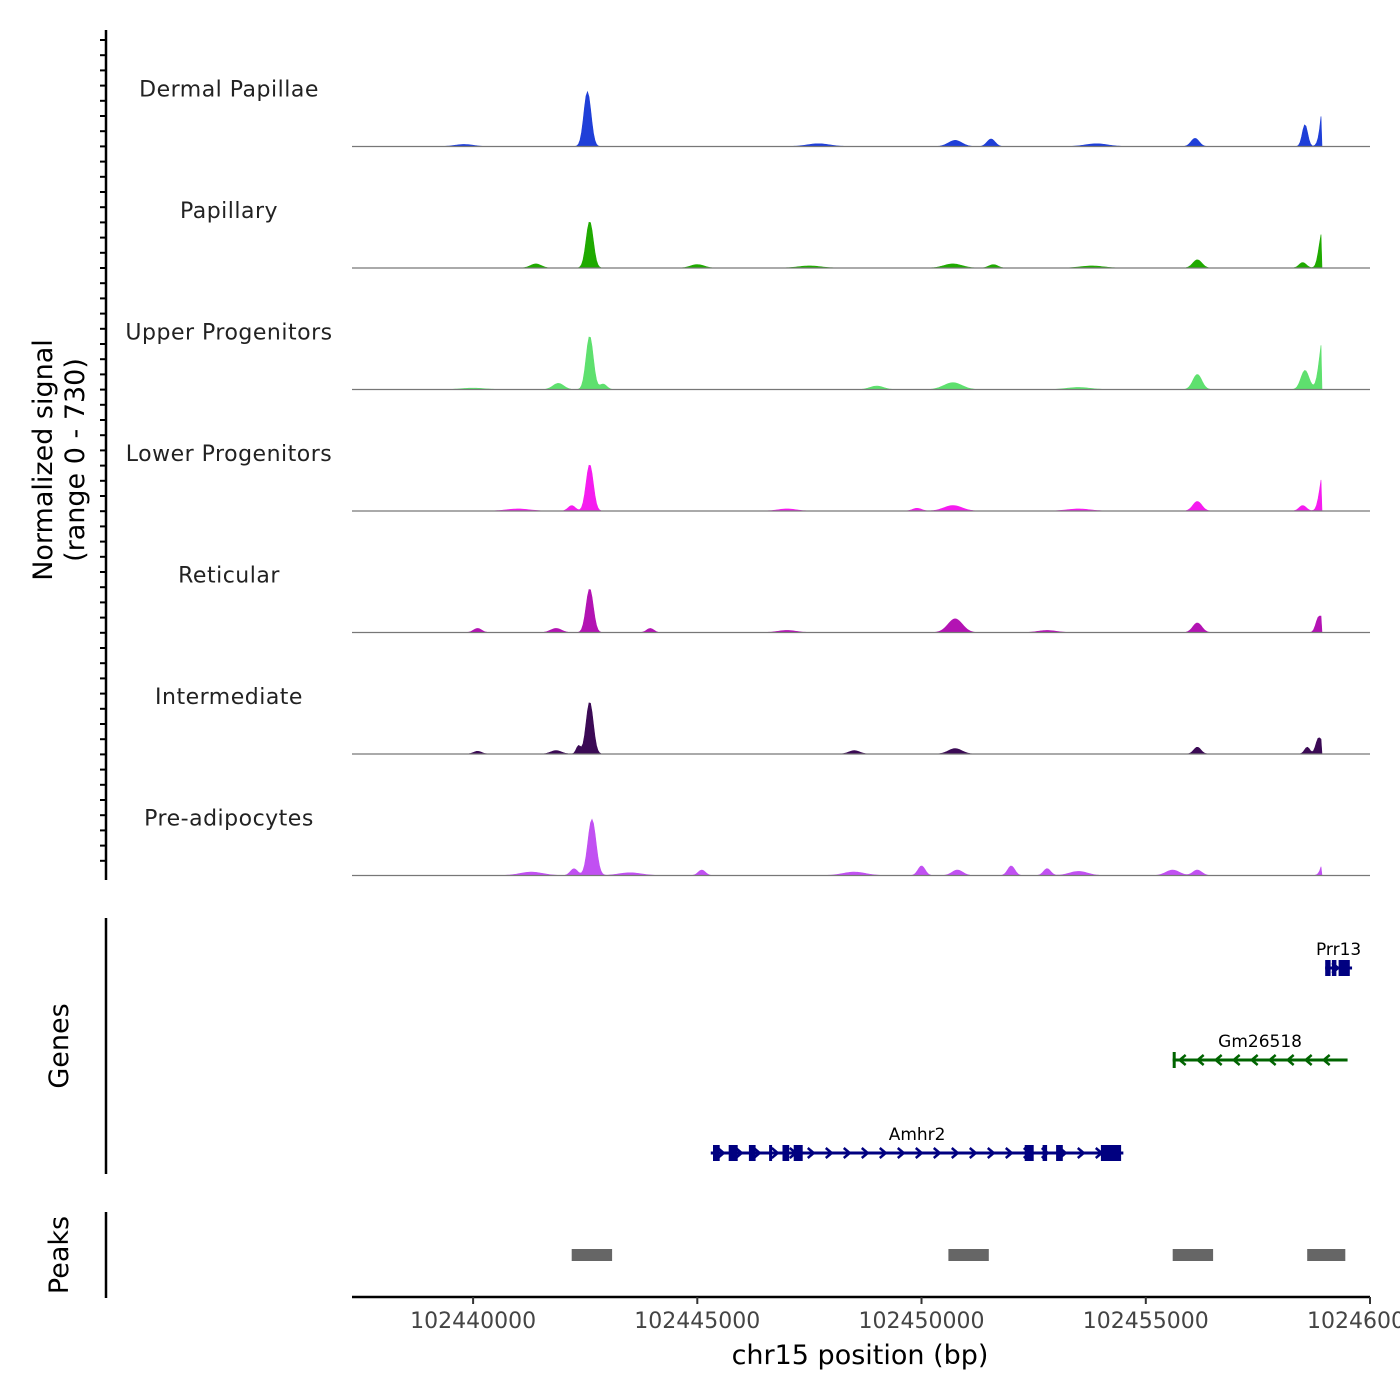 This screenshot has height=1400, width=1400. What do you see at coordinates (1146, 1321) in the screenshot?
I see `x-tick-label: 102455000` at bounding box center [1146, 1321].